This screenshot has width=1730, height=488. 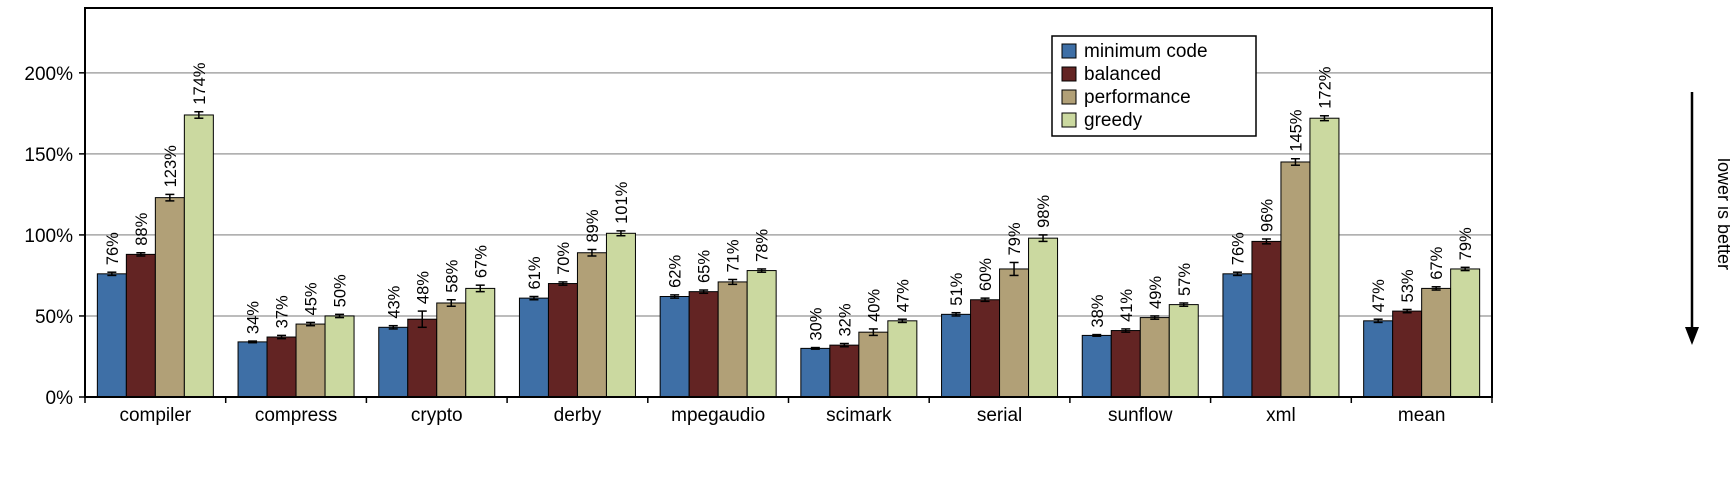 I want to click on legend-label: greedy, so click(x=1113, y=120).